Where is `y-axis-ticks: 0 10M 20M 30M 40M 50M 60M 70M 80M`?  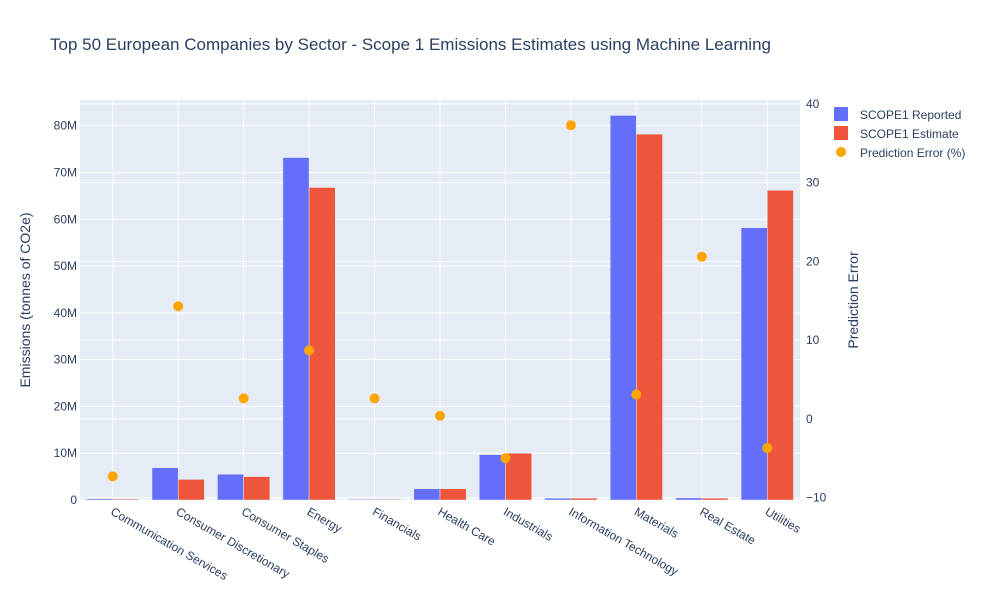
y-axis-ticks: 0 10M 20M 30M 40M 50M 60M 70M 80M is located at coordinates (66, 313).